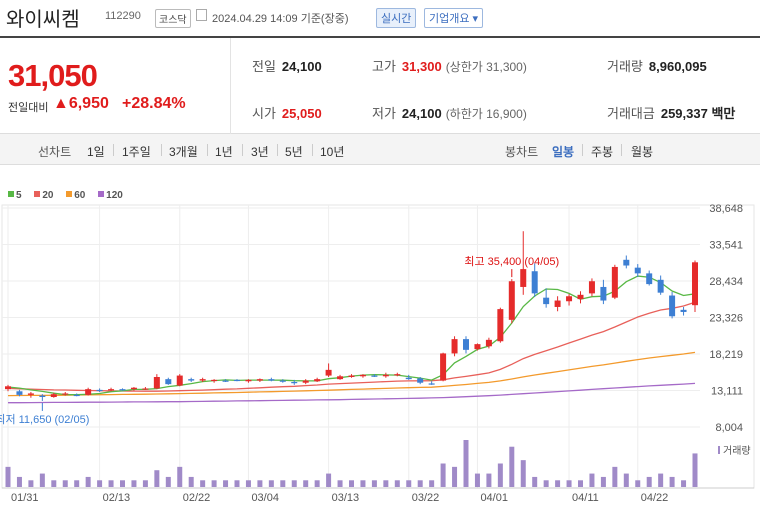 This screenshot has width=760, height=509. Describe the element at coordinates (260, 152) in the screenshot. I see `period-3y: 3년` at that location.